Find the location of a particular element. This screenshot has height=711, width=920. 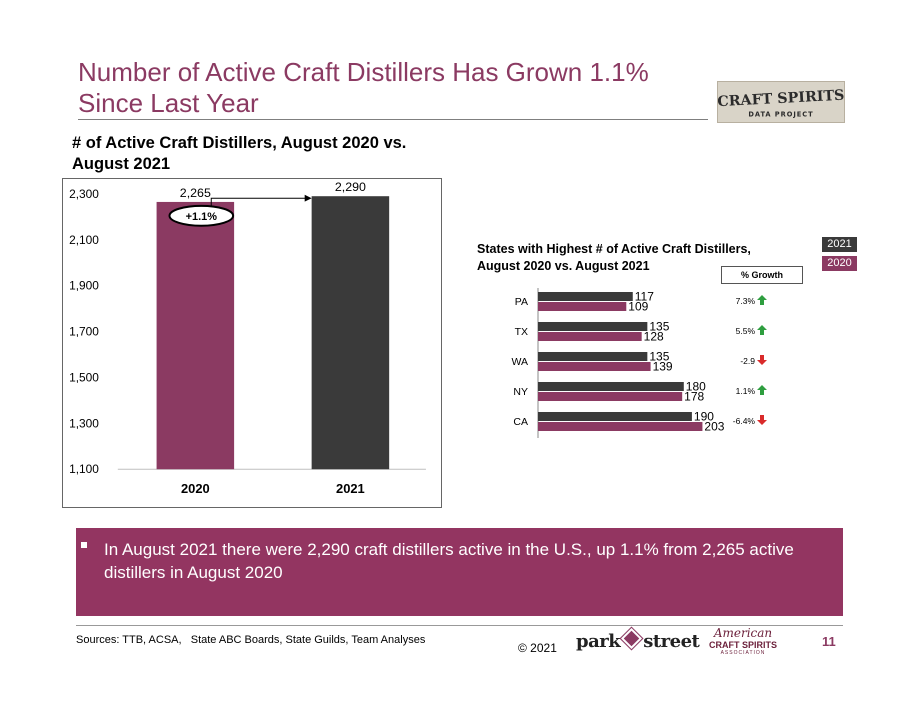

growth-label-CA: -6.4% is located at coordinates (744, 421).